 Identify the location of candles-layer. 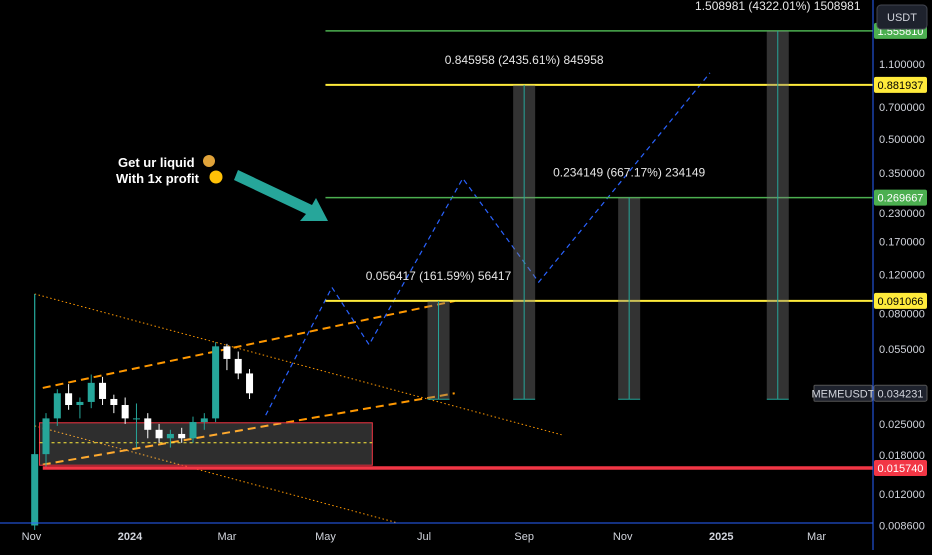
(142, 411).